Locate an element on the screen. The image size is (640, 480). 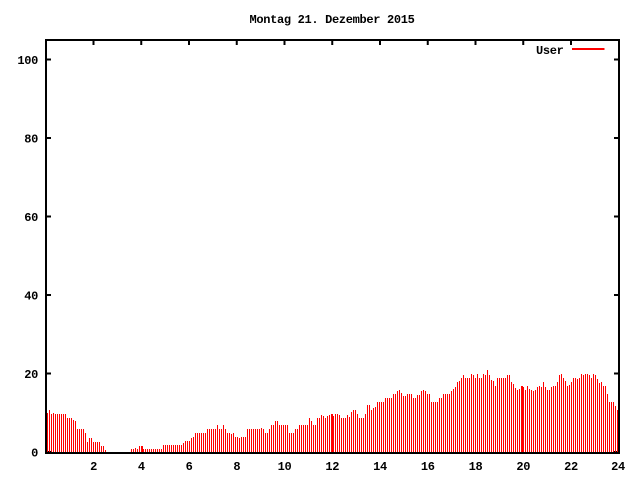
svg-text: User is located at coordinates (550, 51).